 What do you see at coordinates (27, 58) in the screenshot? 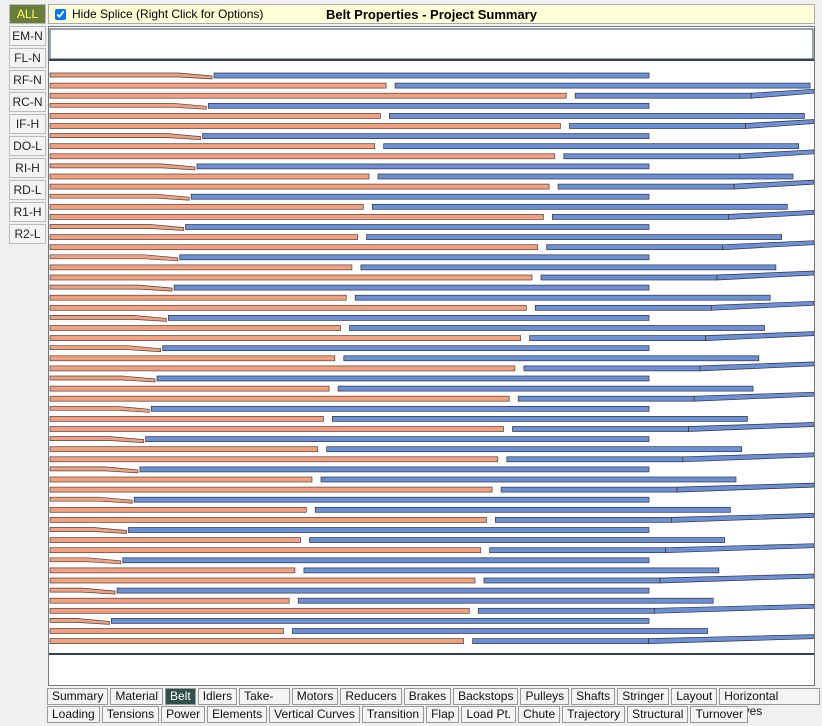
I see `sidebar-button: FL-N` at bounding box center [27, 58].